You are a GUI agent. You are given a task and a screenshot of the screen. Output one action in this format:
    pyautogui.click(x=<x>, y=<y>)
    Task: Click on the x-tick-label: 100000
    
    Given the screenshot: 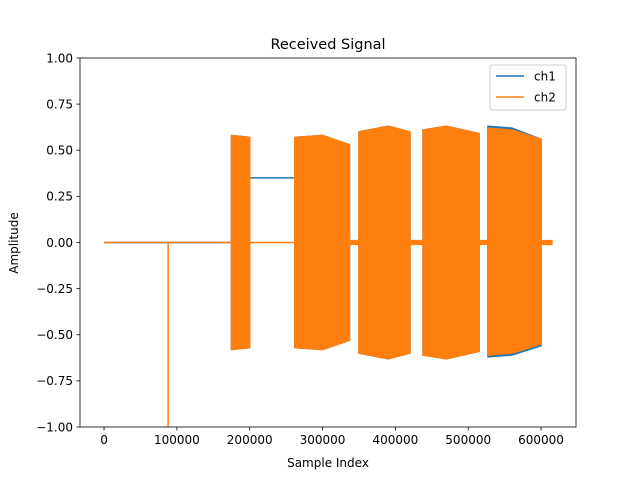 What is the action you would take?
    pyautogui.click(x=177, y=440)
    